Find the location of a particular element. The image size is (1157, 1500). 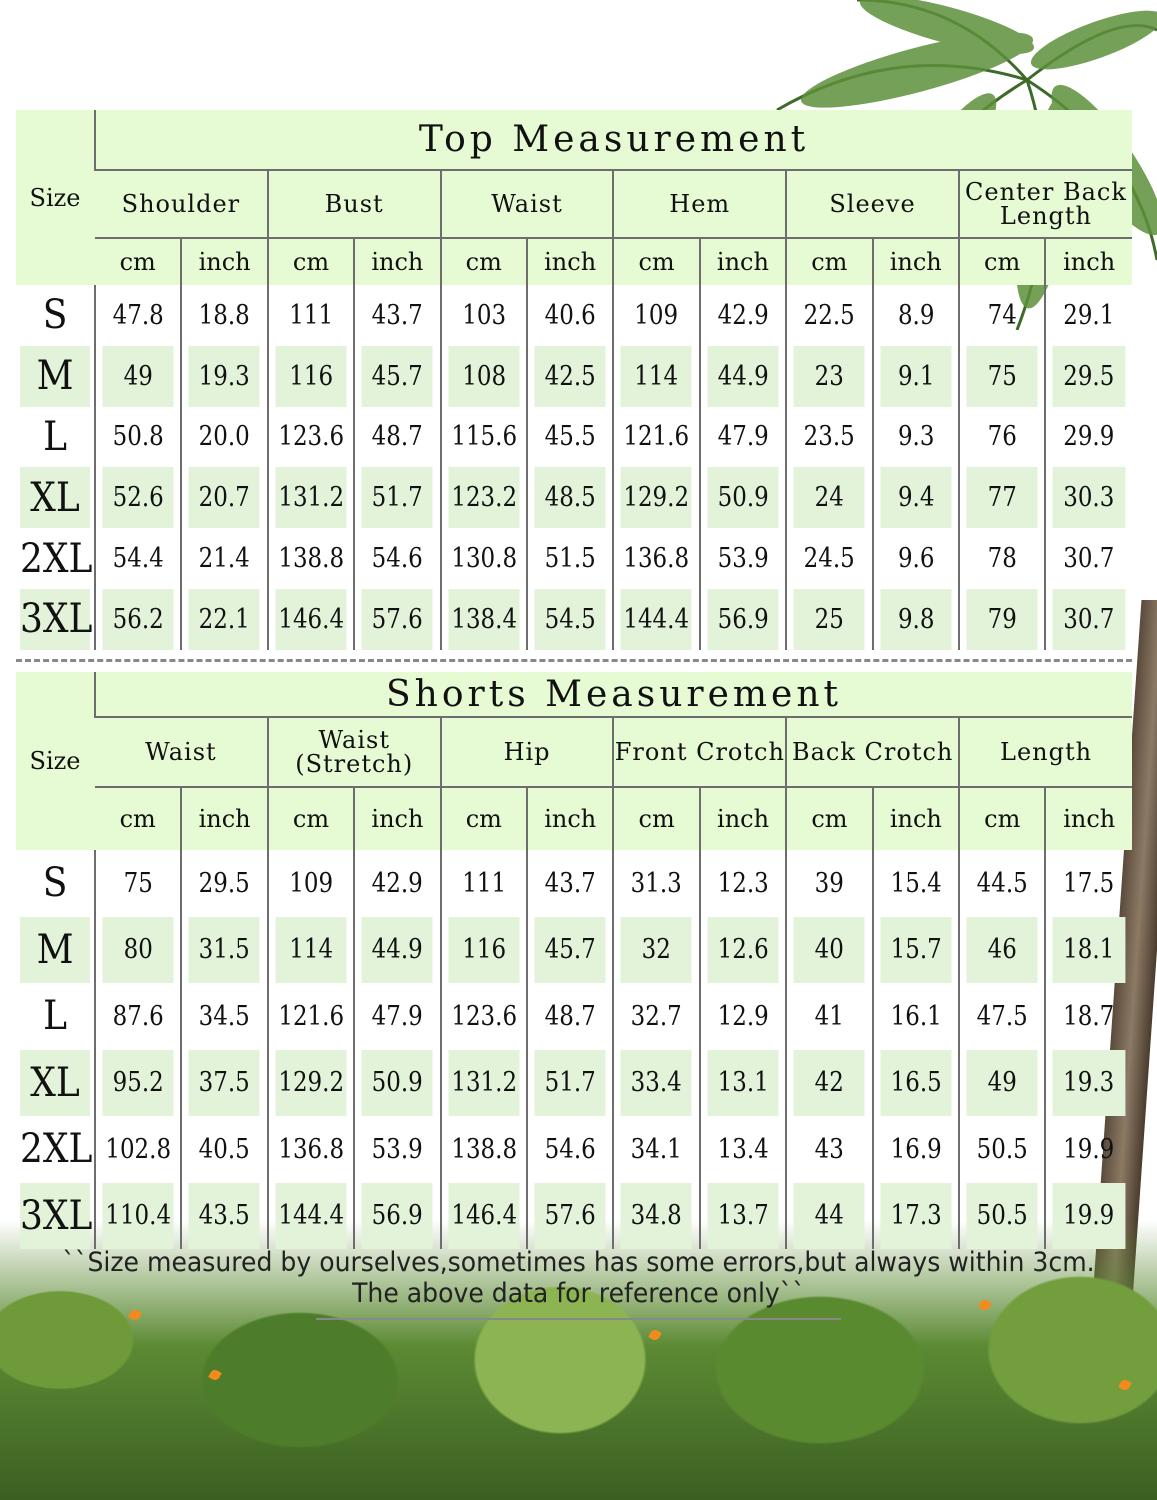

table-title: Top Measurement is located at coordinates (613, 140).